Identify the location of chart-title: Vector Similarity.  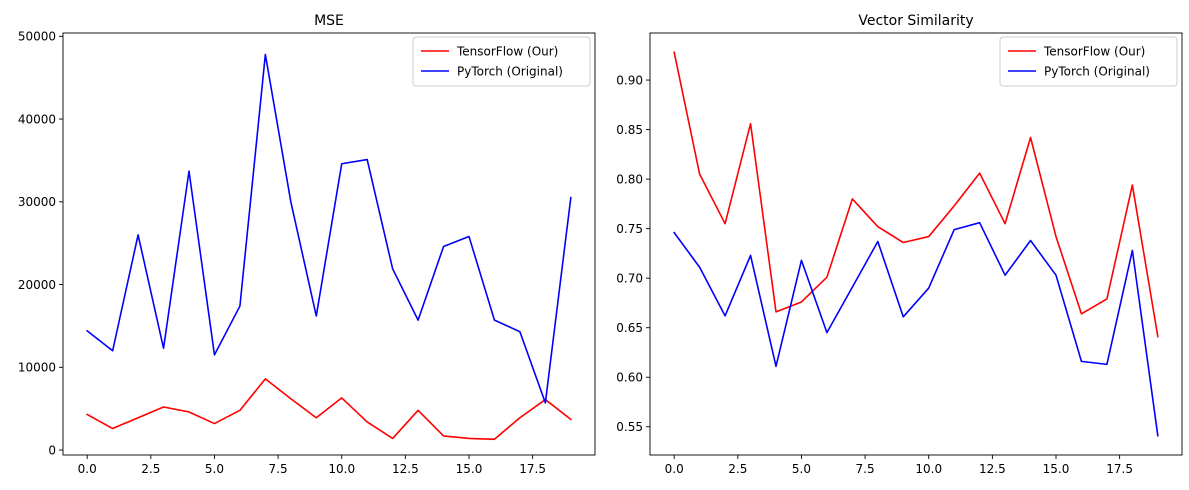
(915, 21).